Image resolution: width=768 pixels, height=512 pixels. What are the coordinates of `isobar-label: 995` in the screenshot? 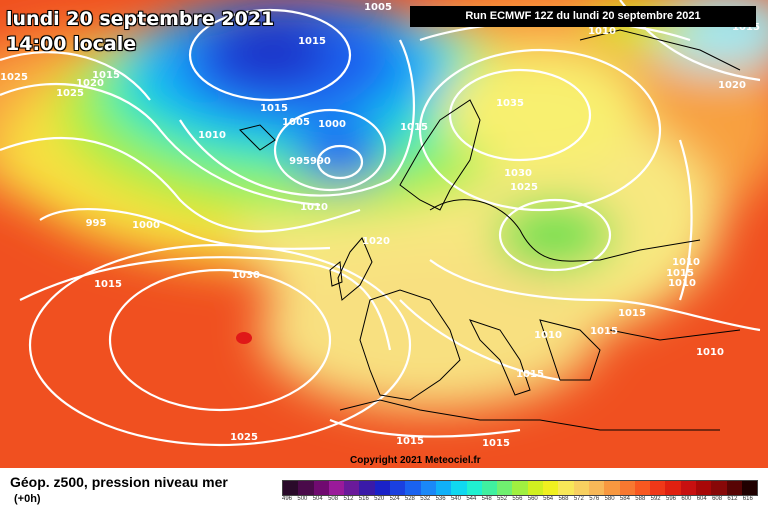 It's located at (96, 223).